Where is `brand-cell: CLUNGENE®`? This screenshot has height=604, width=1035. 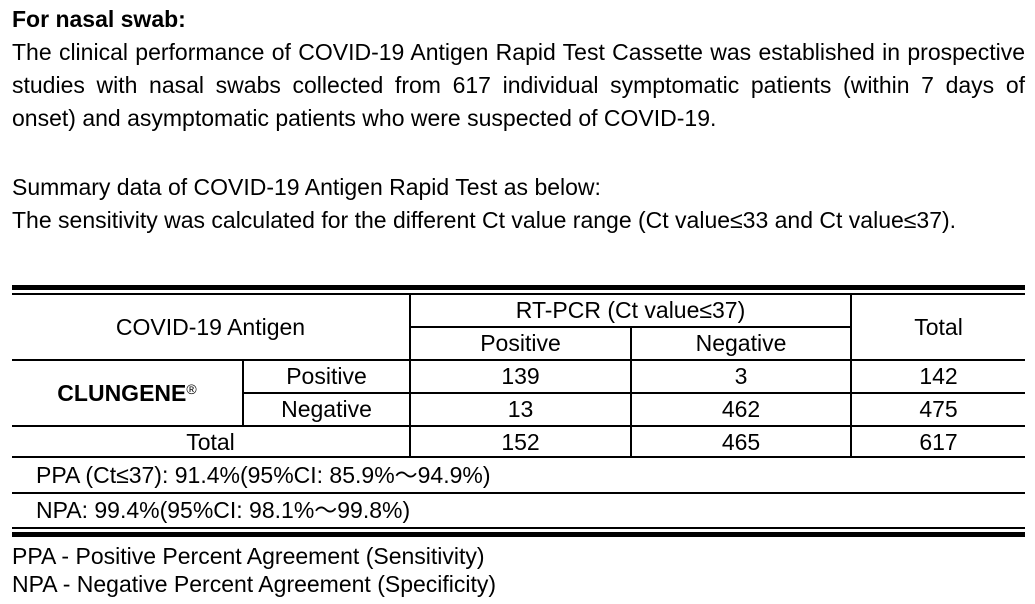
brand-cell: CLUNGENE® is located at coordinates (128, 393).